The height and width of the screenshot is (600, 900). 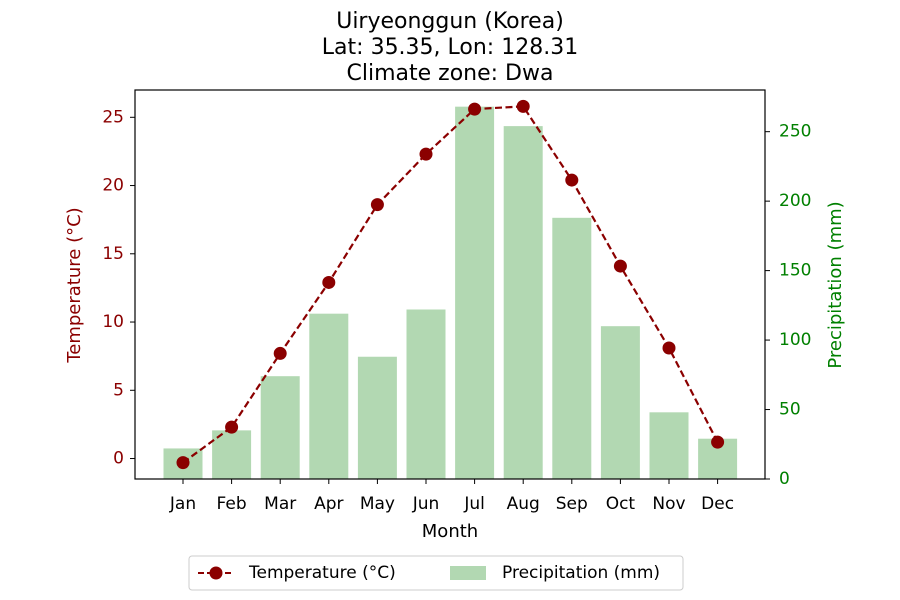 What do you see at coordinates (113, 322) in the screenshot?
I see `temperature-tick-label: 10` at bounding box center [113, 322].